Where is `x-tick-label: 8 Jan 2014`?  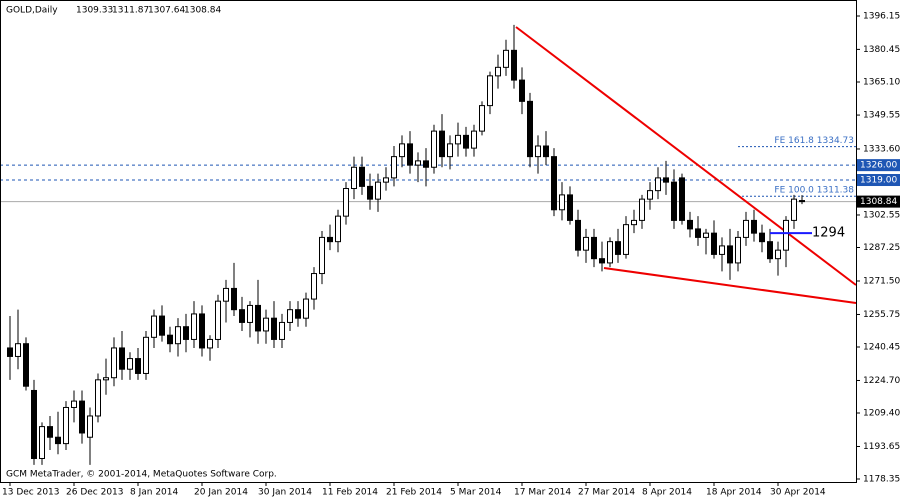 x-tick-label: 8 Jan 2014 is located at coordinates (154, 493).